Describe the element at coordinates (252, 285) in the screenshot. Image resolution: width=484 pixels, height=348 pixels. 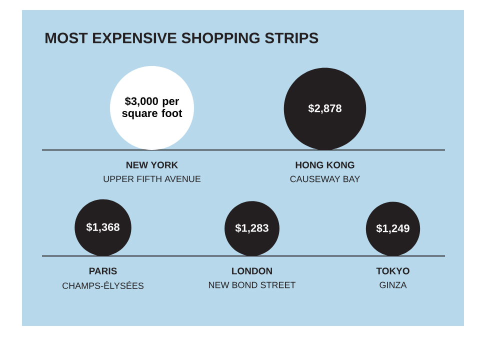
I see `text: NEW BOND STREET` at that location.